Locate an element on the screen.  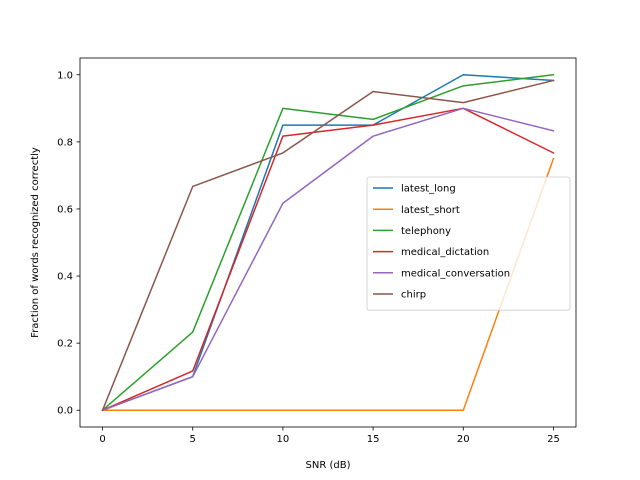
legend-frame is located at coordinates (468, 243).